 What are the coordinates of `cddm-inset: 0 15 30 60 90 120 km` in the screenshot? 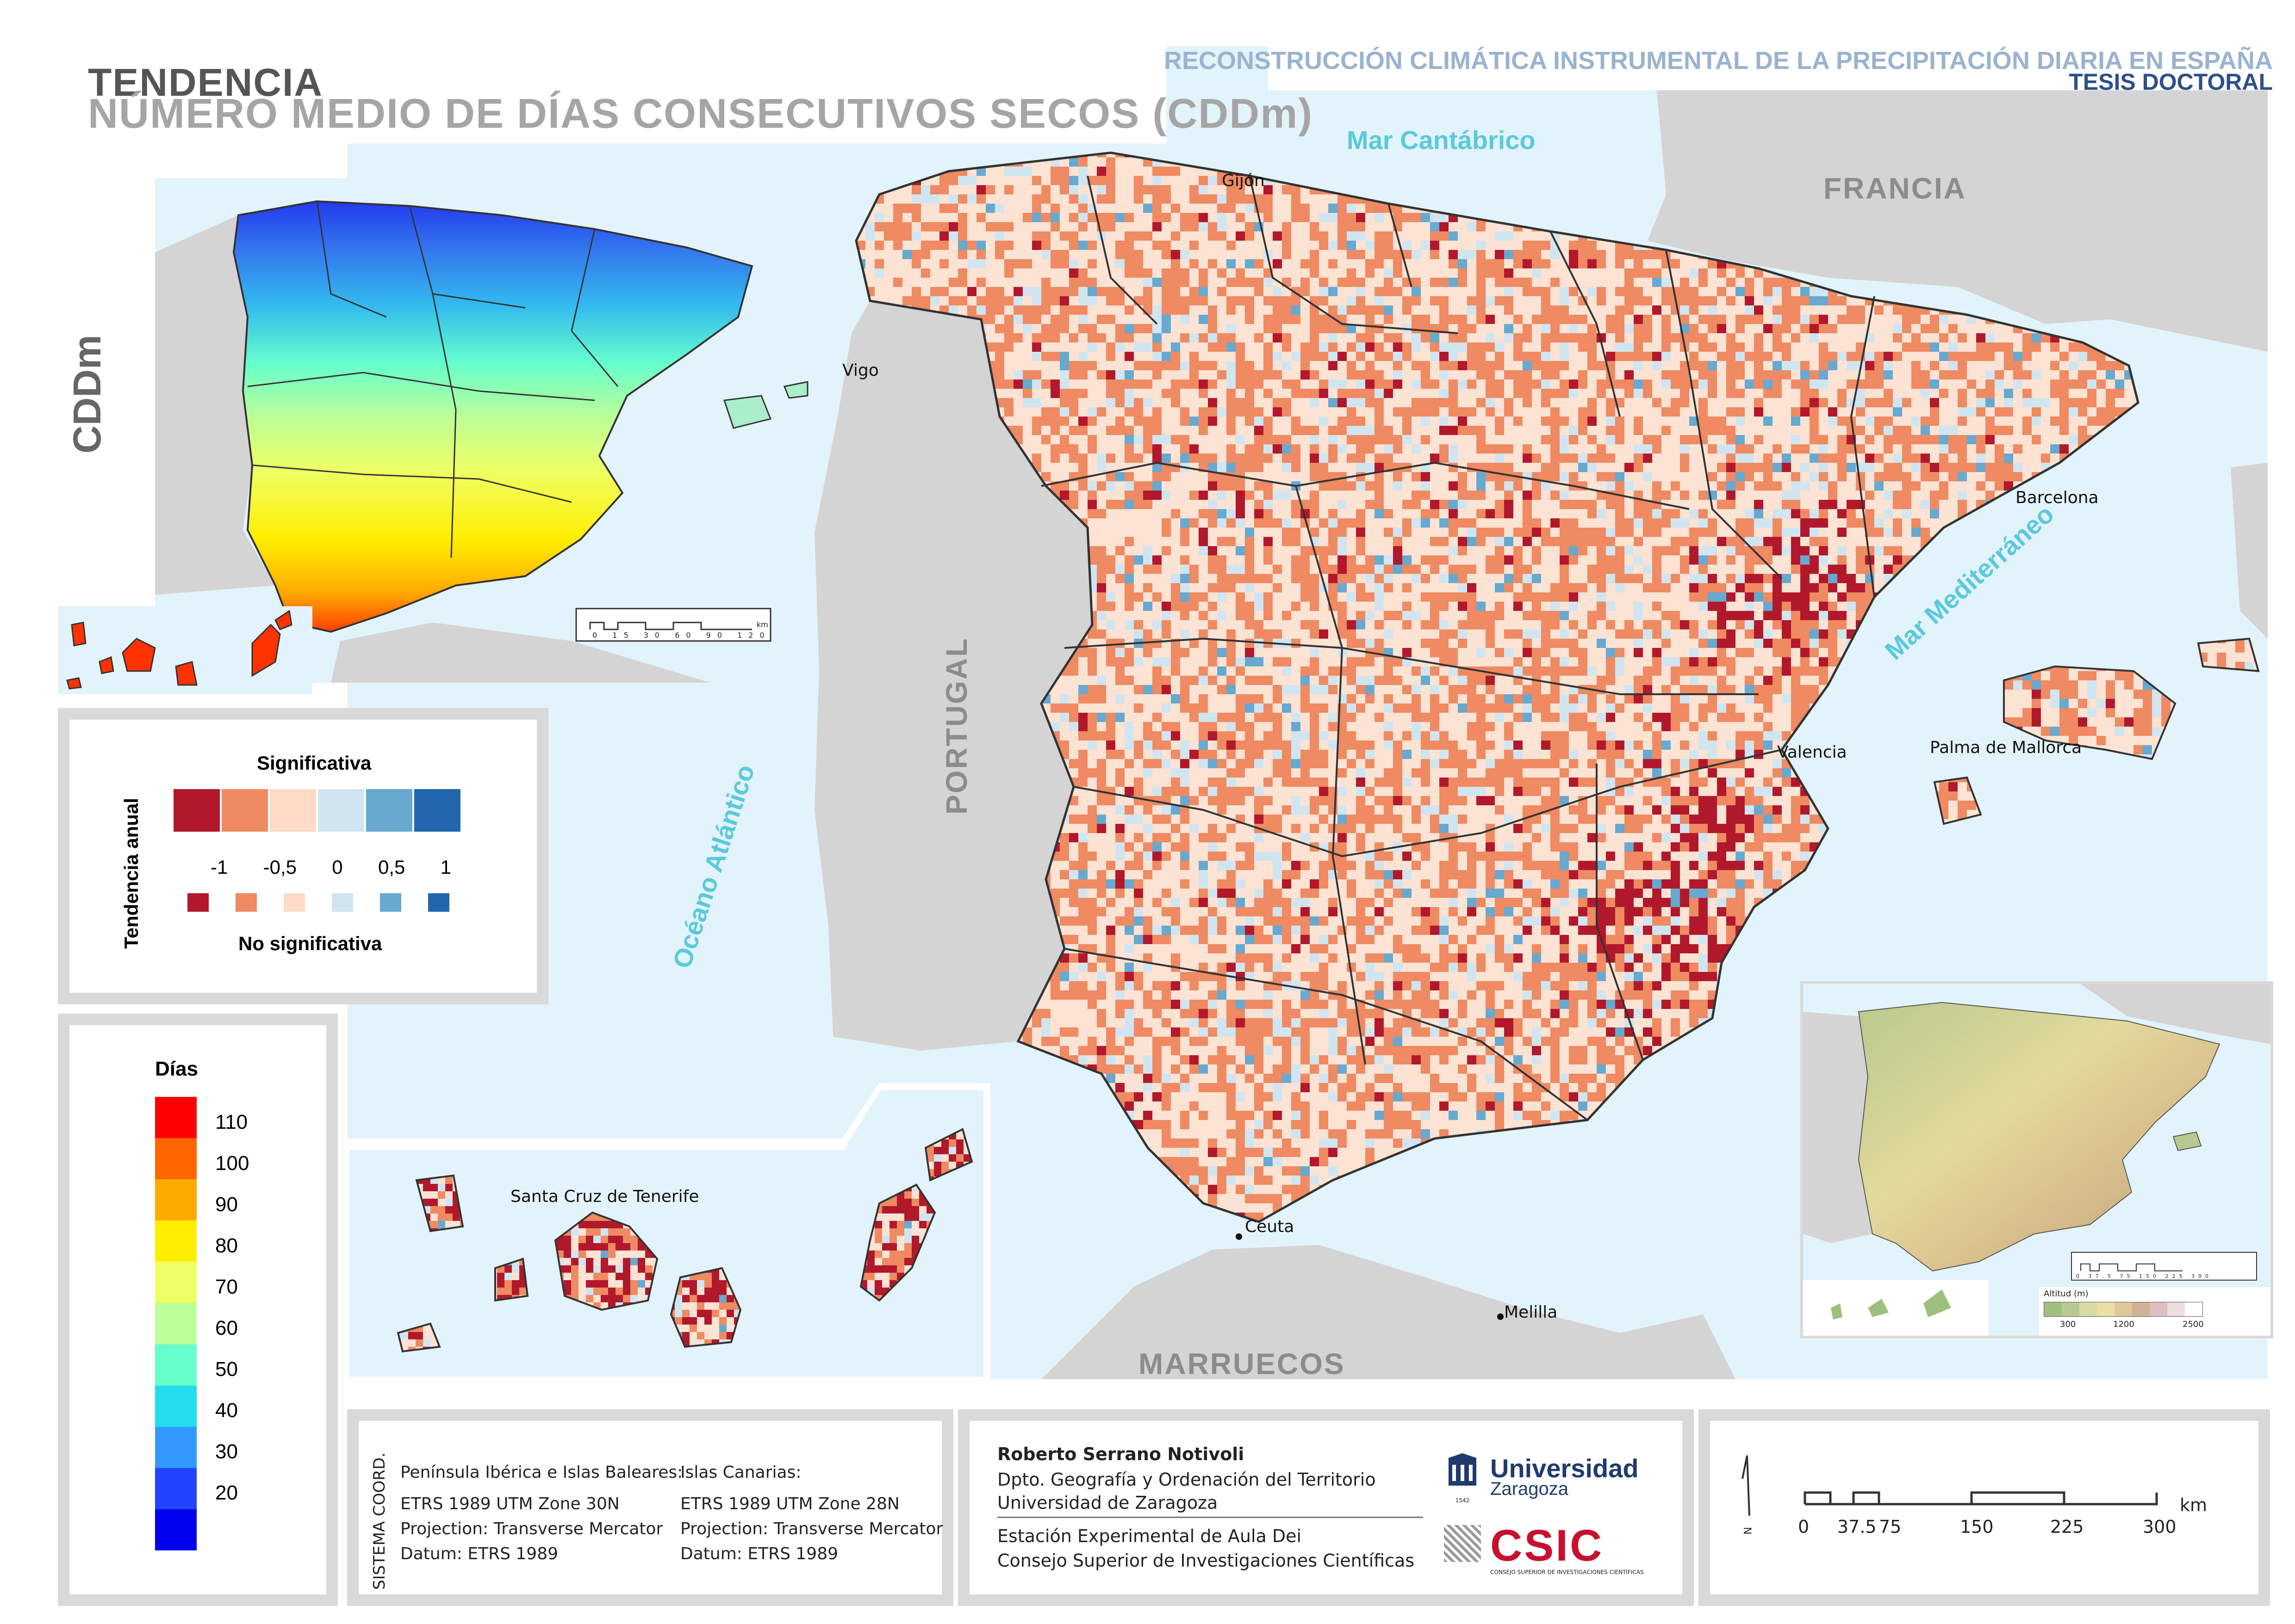 It's located at (485, 430).